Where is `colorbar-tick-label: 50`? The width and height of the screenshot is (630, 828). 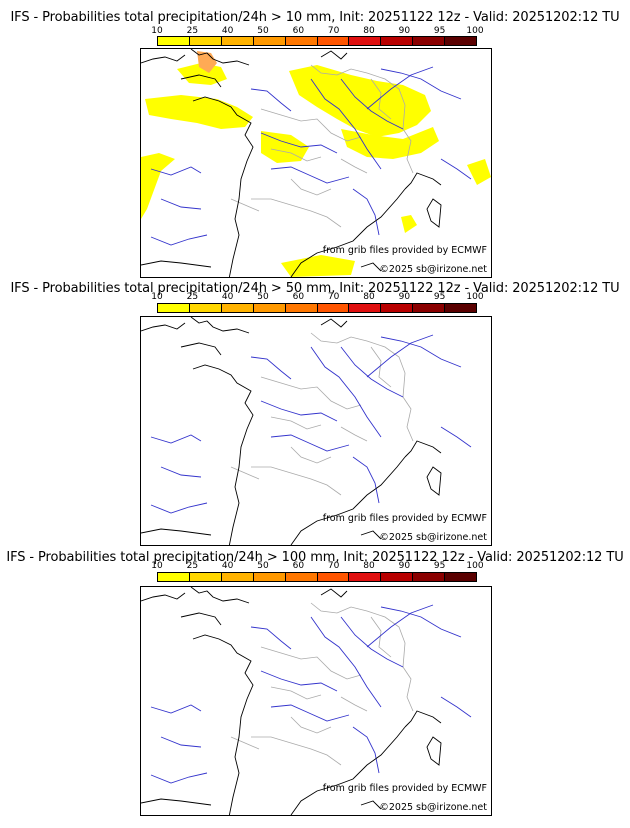
colorbar-tick-label: 50 is located at coordinates (263, 566).